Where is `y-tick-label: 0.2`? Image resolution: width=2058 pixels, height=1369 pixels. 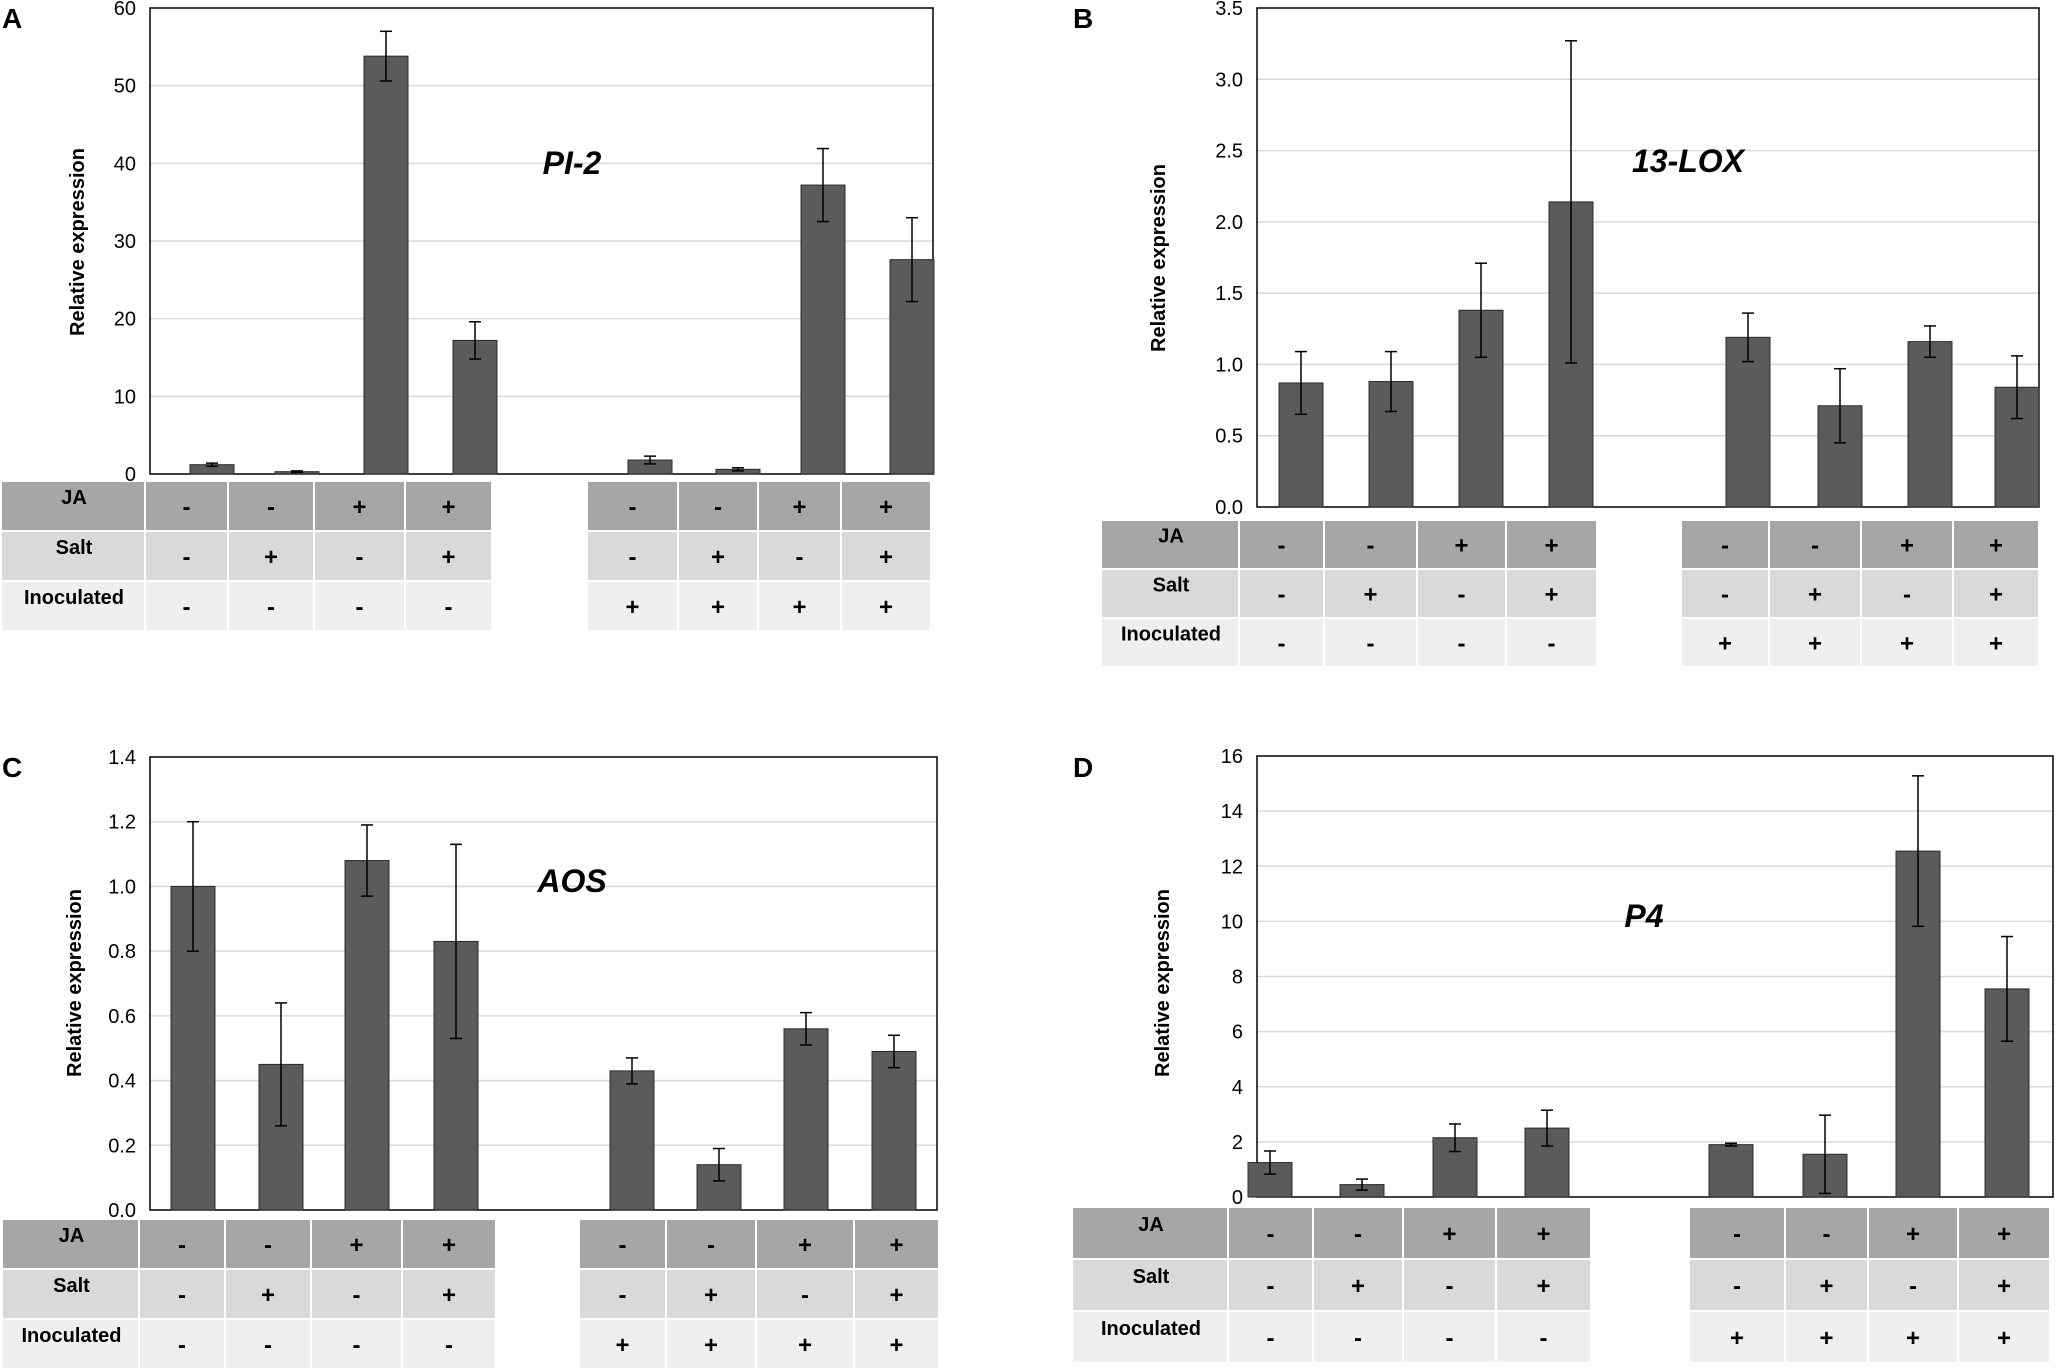
y-tick-label: 0.2 is located at coordinates (122, 1146).